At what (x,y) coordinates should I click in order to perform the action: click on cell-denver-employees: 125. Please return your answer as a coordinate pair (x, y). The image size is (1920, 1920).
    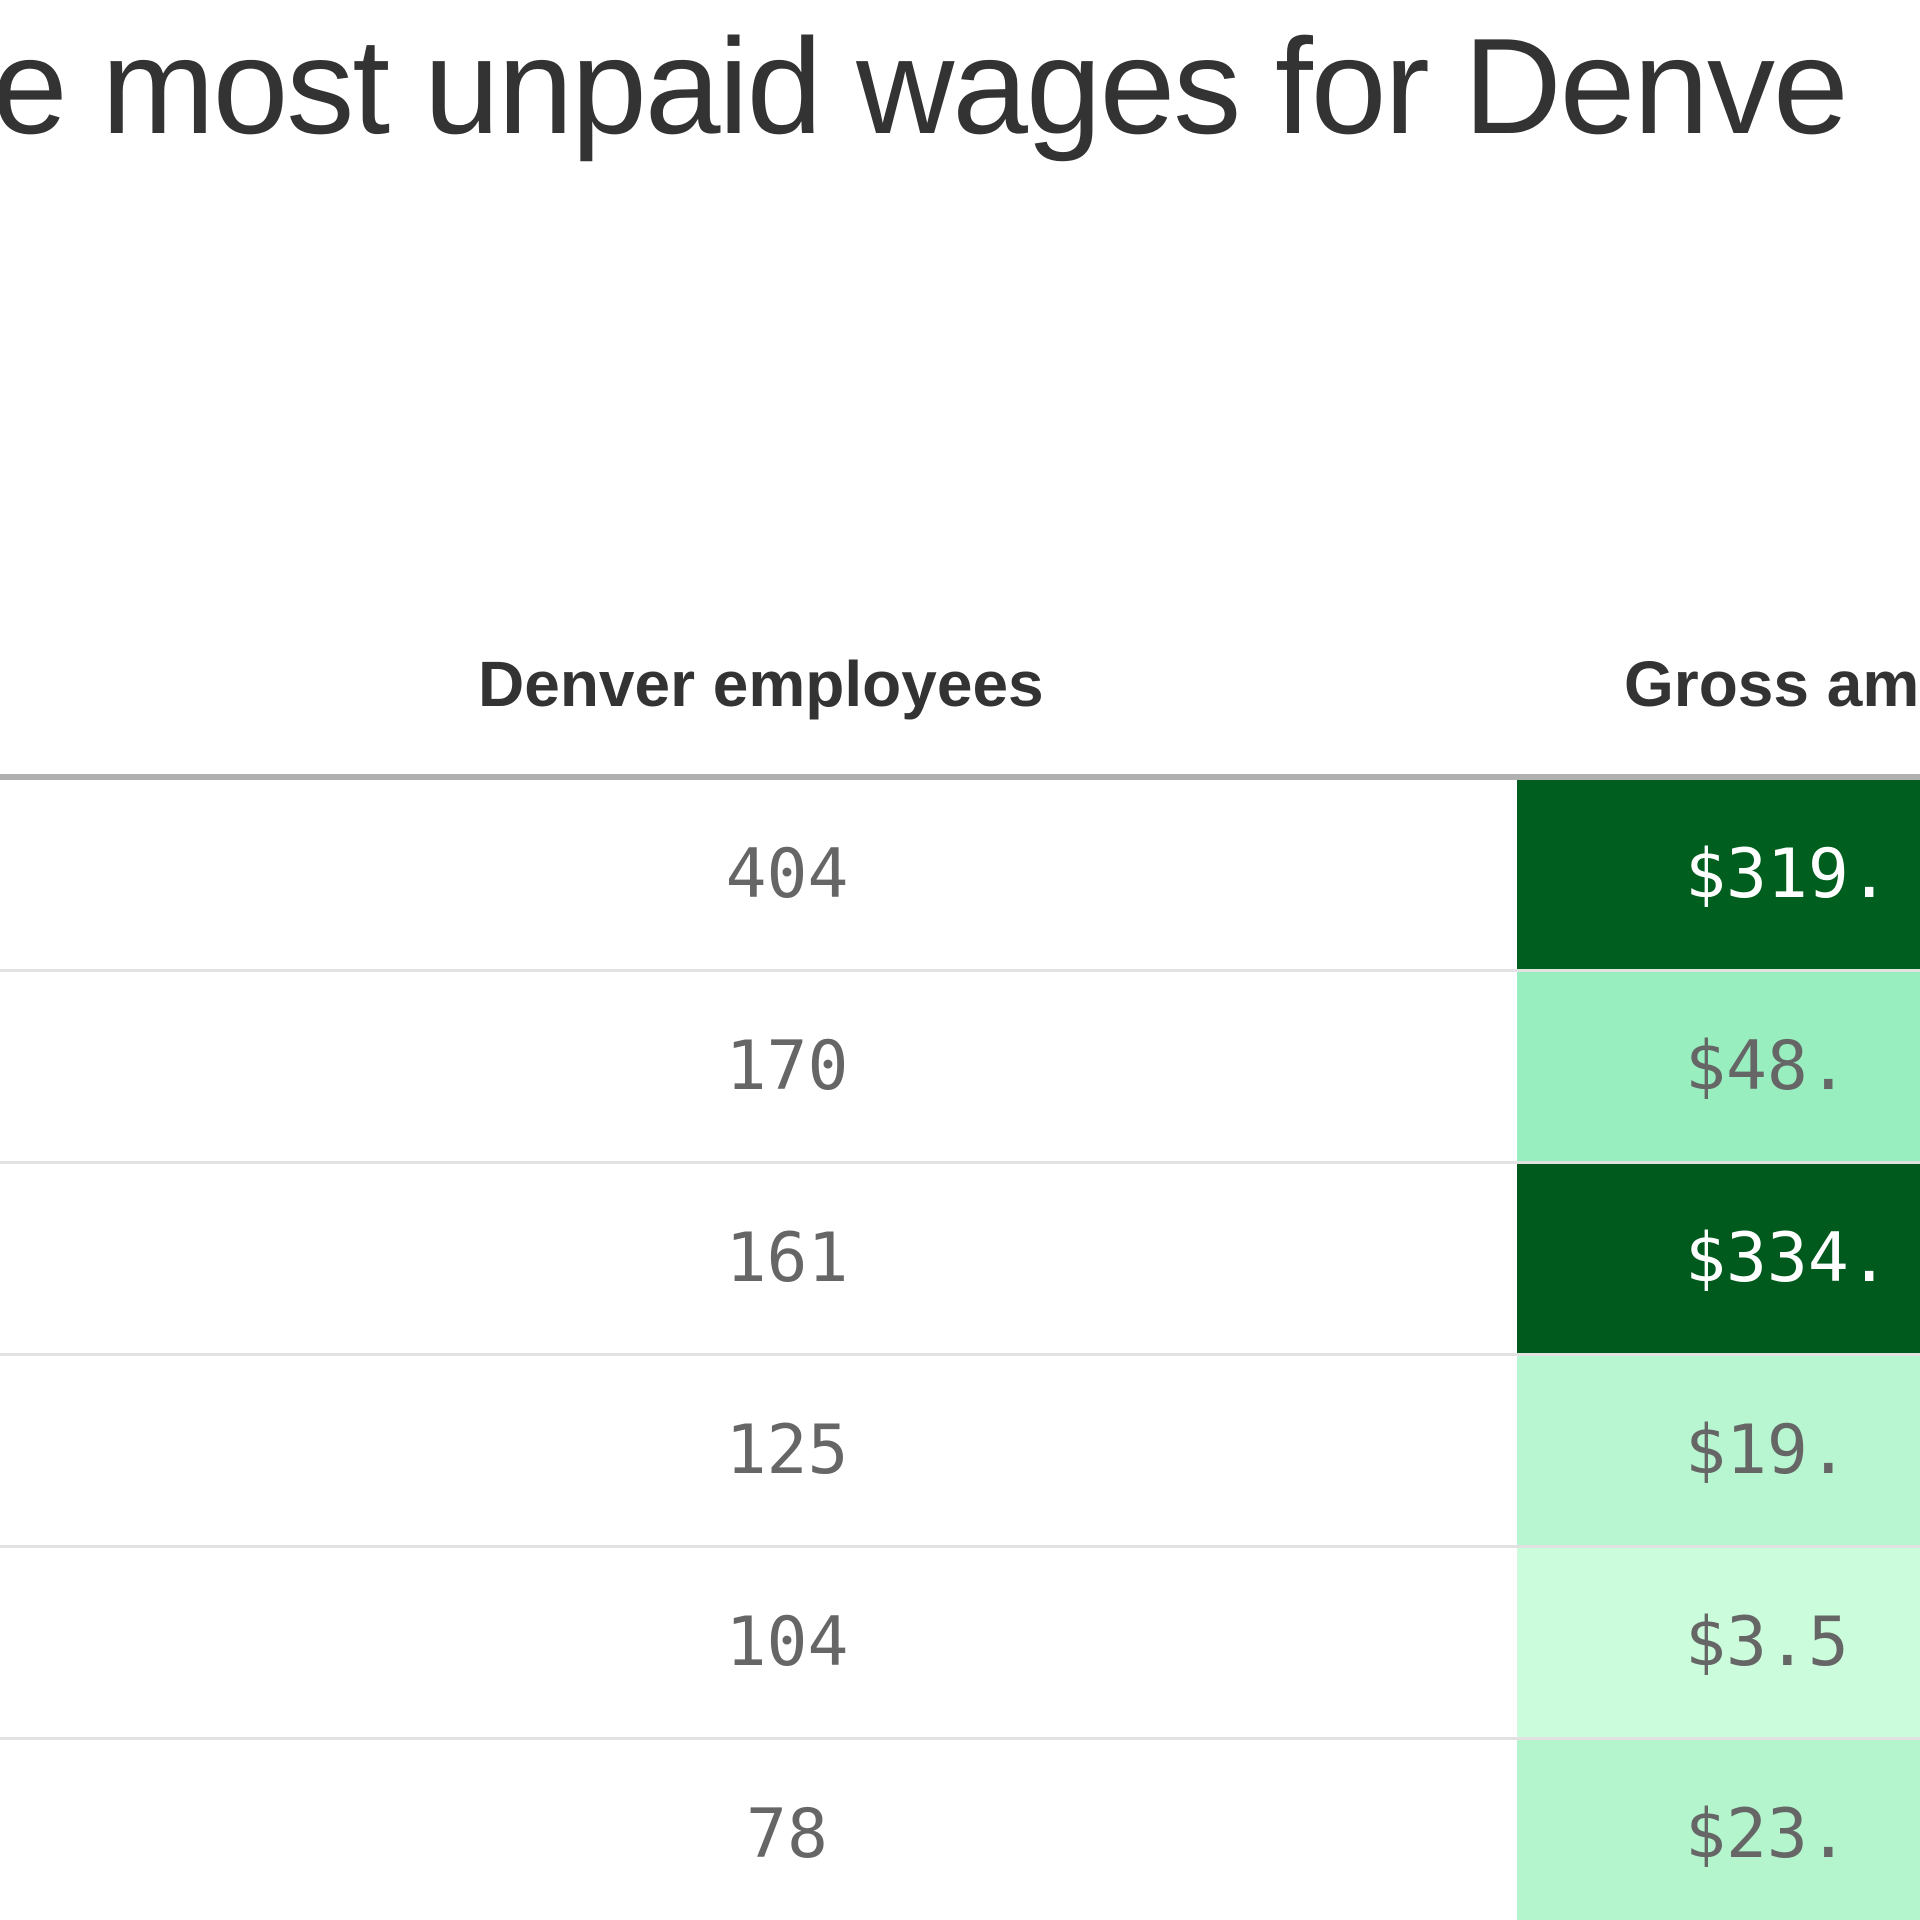
    Looking at the image, I should click on (787, 1450).